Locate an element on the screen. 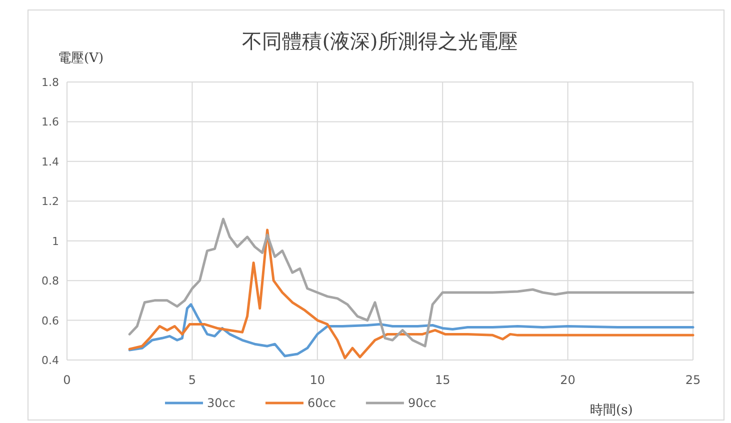 This screenshot has height=423, width=731. y-tick-label: 1 is located at coordinates (55, 241).